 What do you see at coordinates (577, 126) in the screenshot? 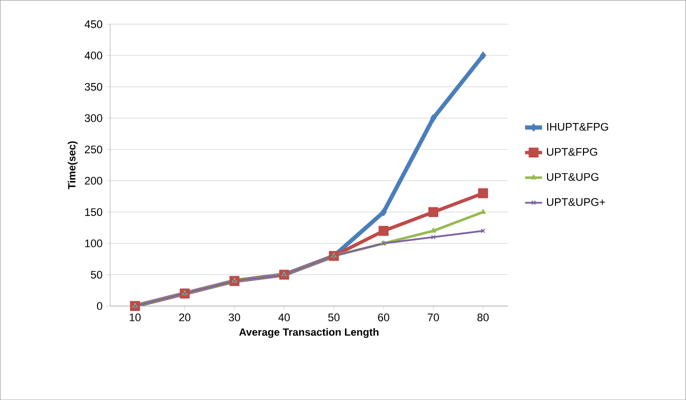
I see `legend-label: IHUPT&FPG` at bounding box center [577, 126].